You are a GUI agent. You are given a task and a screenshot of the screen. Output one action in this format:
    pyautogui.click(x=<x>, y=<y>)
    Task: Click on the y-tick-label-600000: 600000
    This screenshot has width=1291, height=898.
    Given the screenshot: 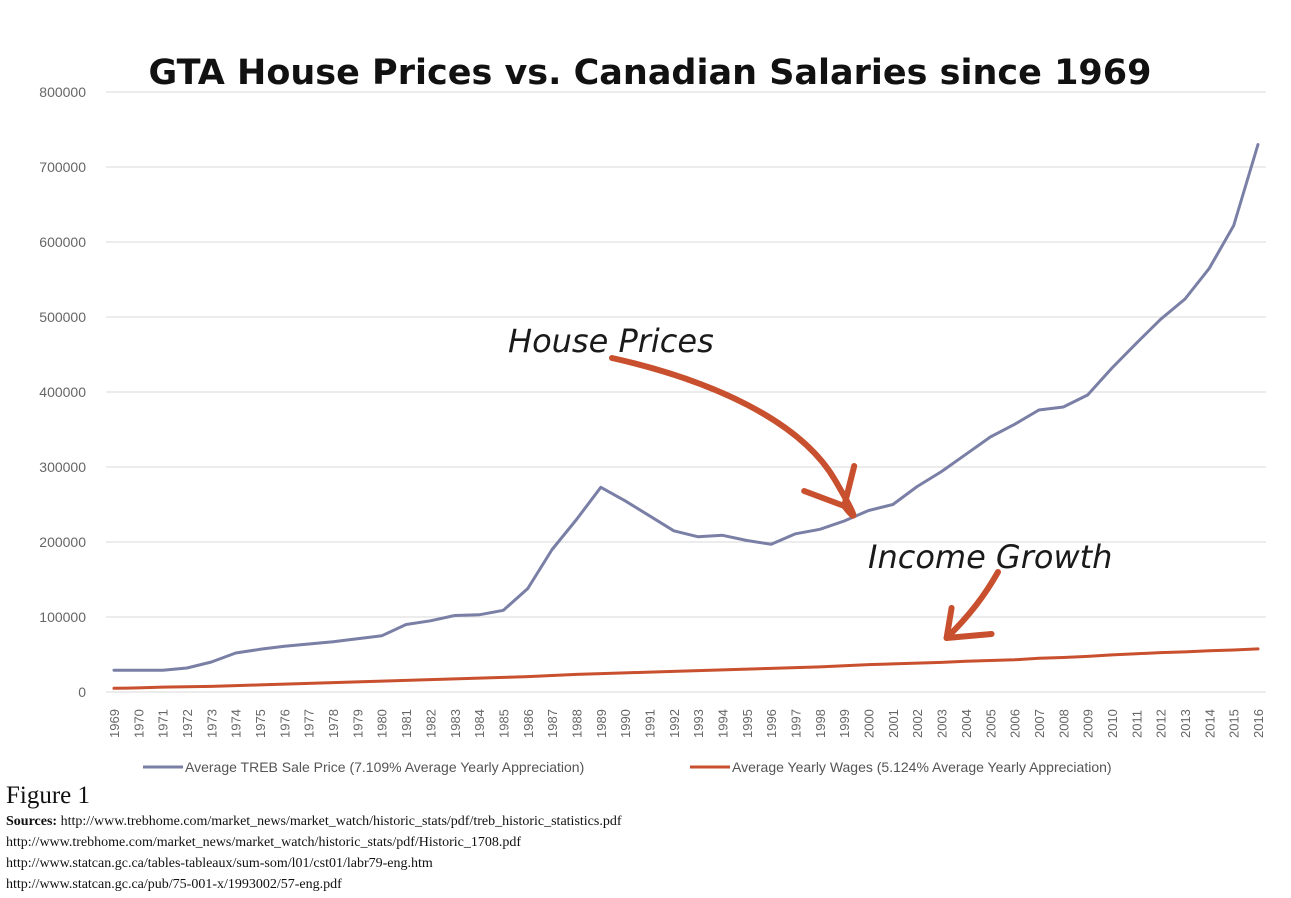 What is the action you would take?
    pyautogui.click(x=62, y=242)
    